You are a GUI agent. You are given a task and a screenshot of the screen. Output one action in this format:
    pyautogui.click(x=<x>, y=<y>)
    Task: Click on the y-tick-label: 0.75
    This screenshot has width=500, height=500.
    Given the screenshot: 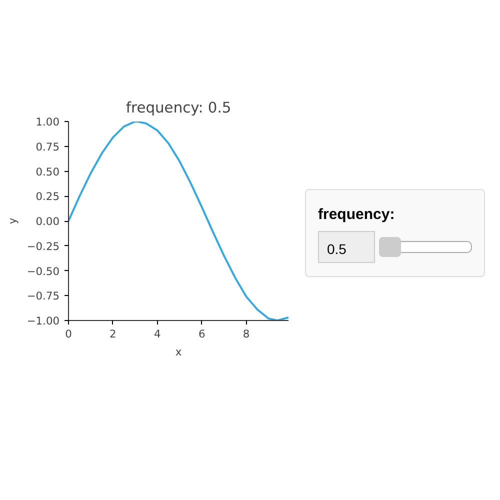 What is the action you would take?
    pyautogui.click(x=48, y=147)
    